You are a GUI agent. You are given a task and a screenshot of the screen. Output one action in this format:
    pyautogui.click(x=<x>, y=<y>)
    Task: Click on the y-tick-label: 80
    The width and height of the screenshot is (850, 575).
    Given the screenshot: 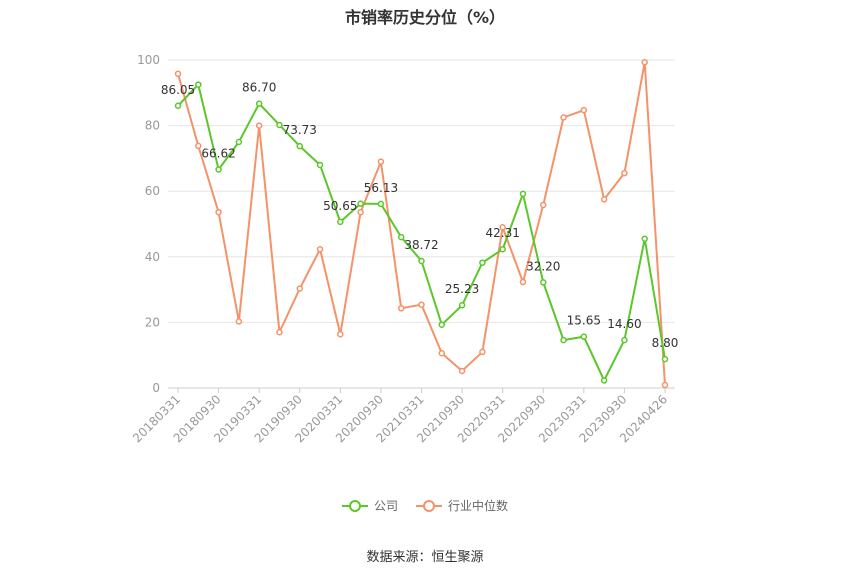 What is the action you would take?
    pyautogui.click(x=152, y=126)
    